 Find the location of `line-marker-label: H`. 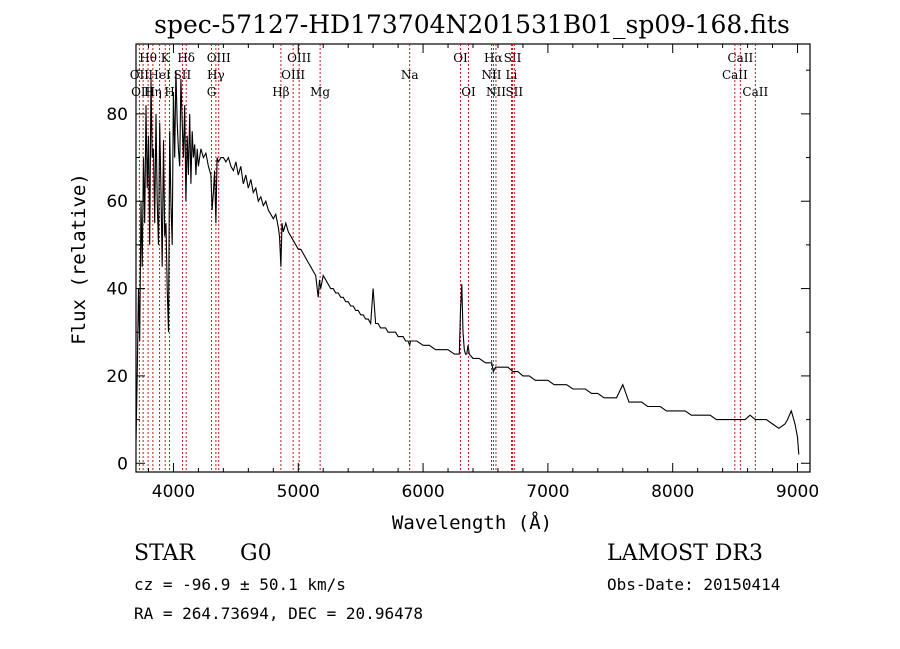

line-marker-label: H is located at coordinates (169, 92).